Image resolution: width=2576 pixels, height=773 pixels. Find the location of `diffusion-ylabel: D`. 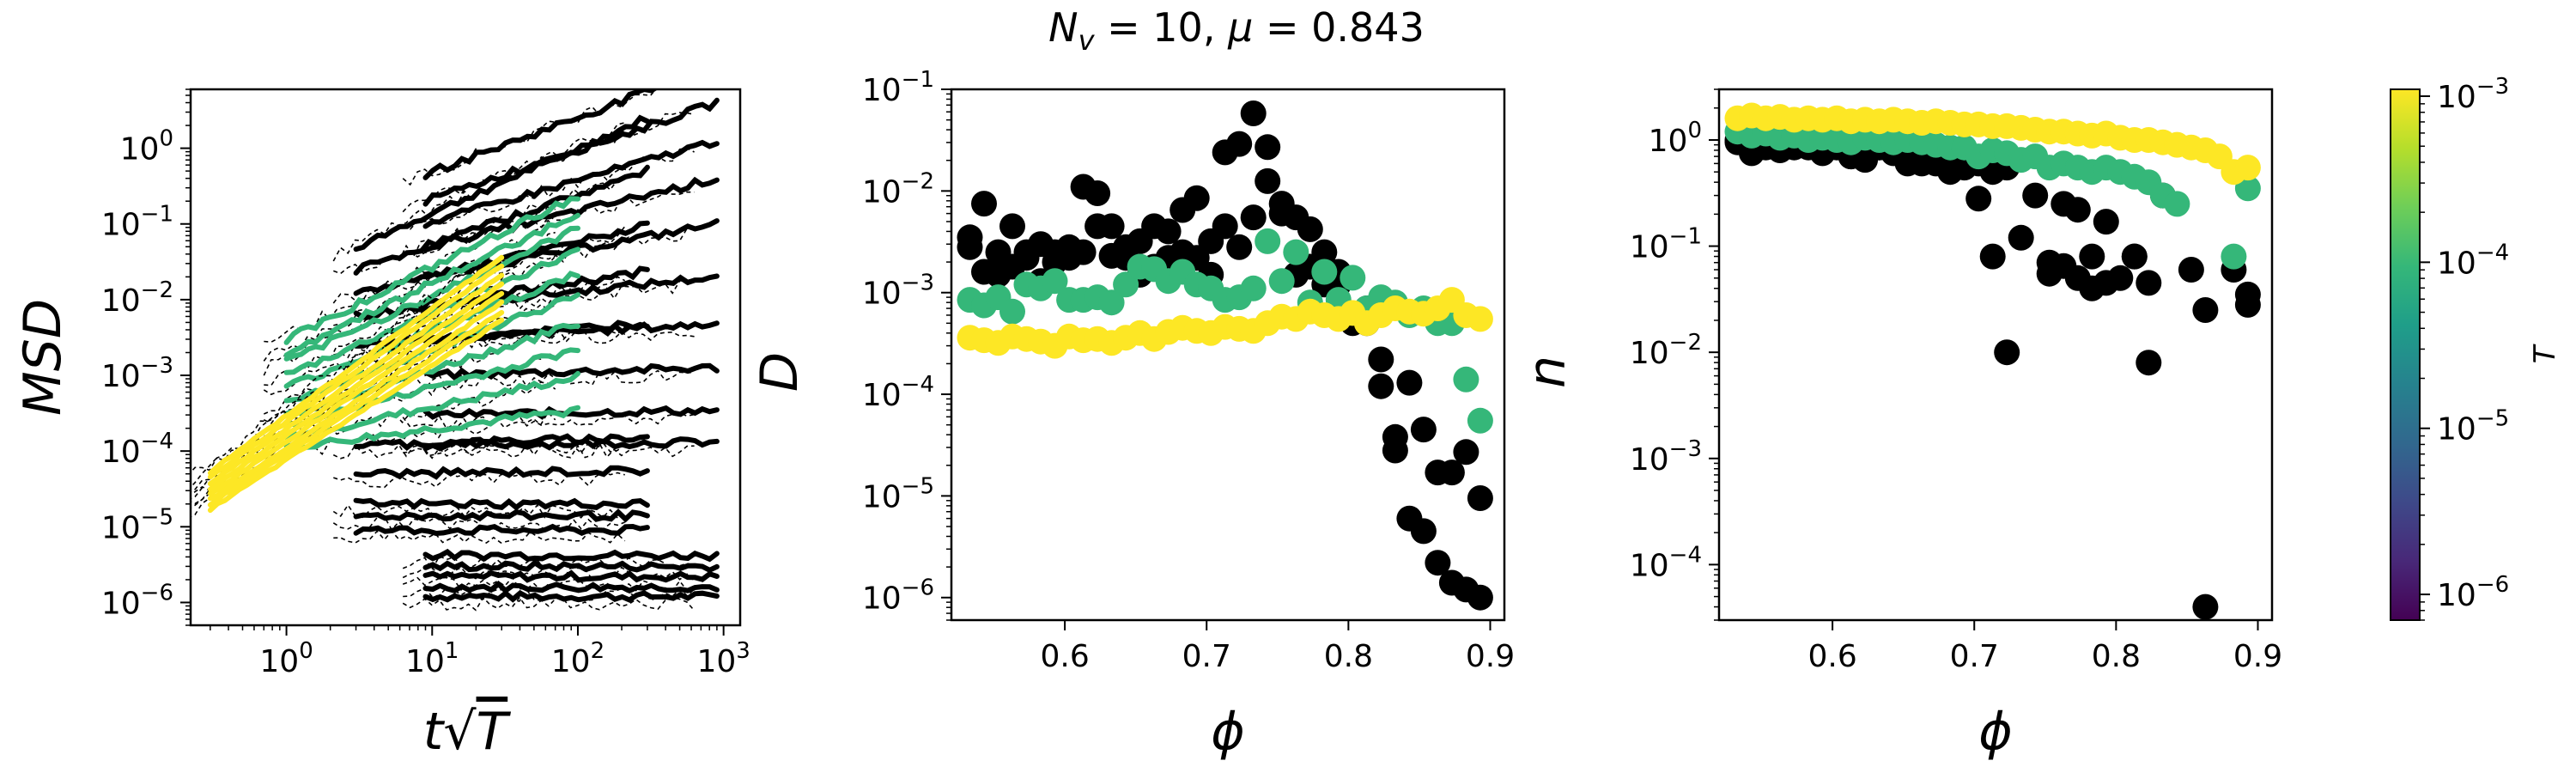

diffusion-ylabel: D is located at coordinates (780, 372).